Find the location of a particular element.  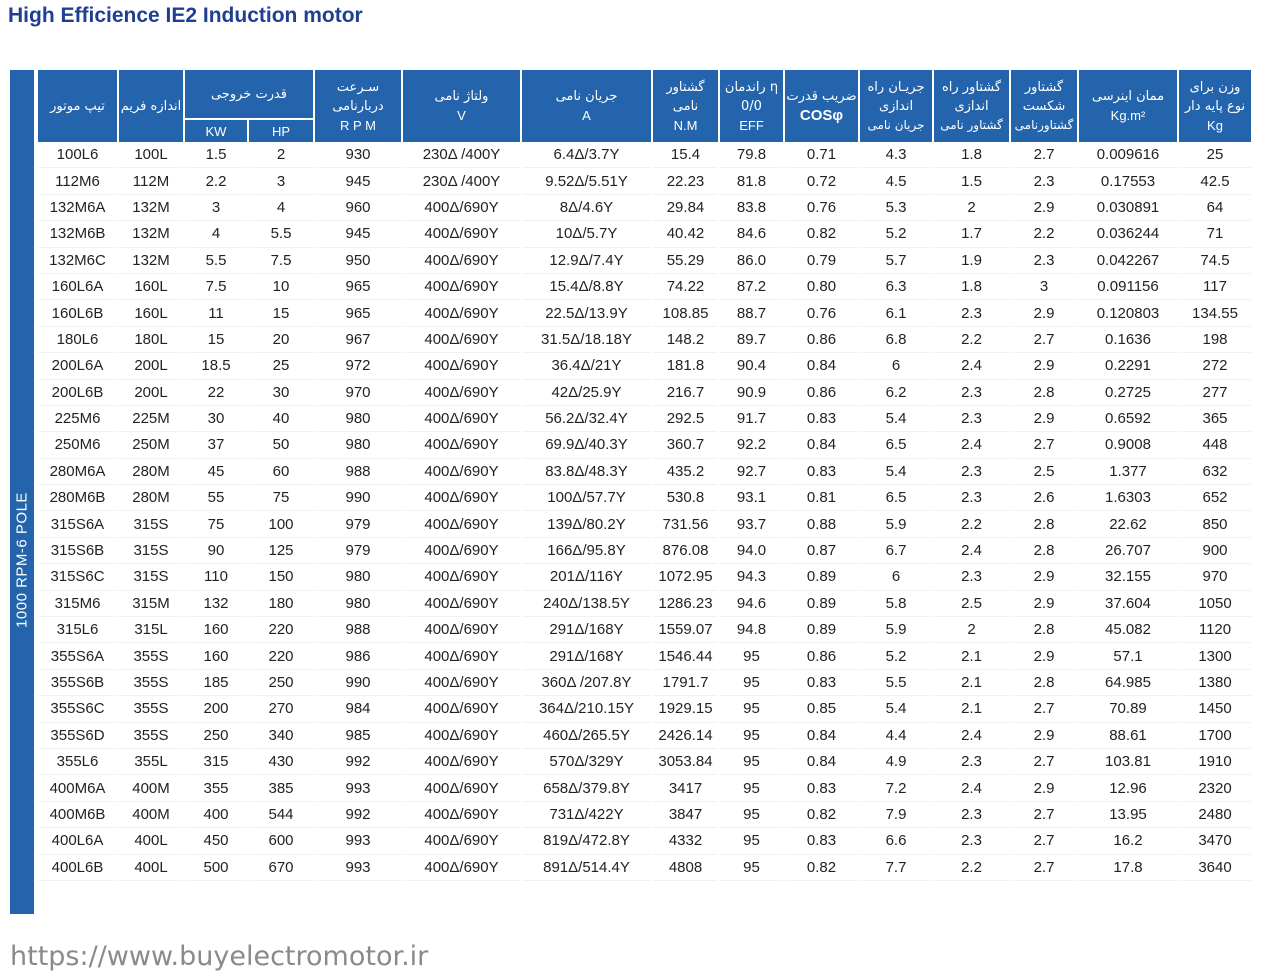

cell-torque: 29.84 is located at coordinates (685, 208).